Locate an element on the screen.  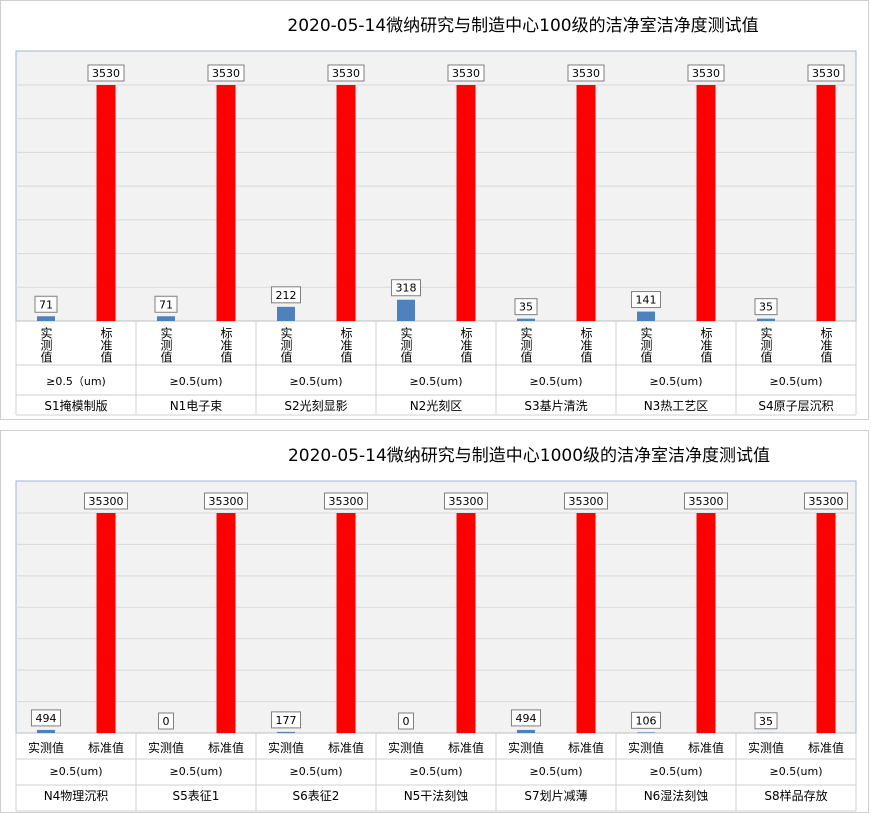
data-label: 106 is located at coordinates (646, 720).